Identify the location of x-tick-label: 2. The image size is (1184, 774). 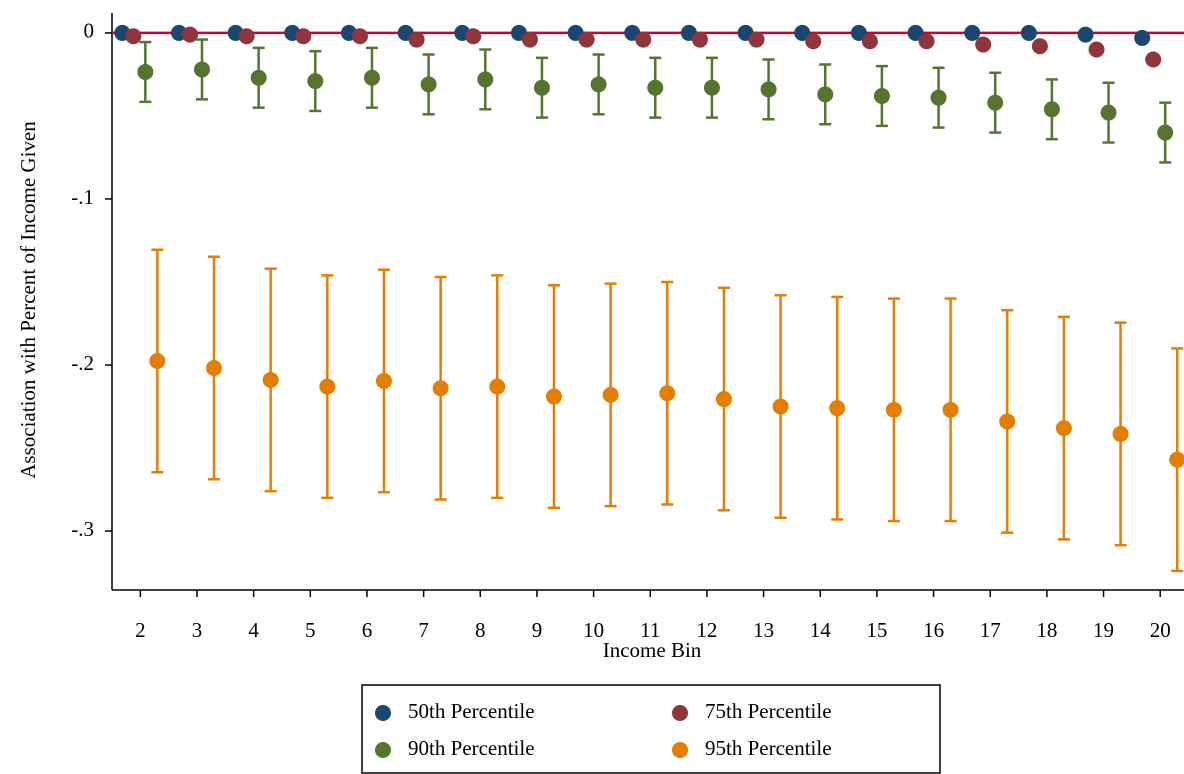
(140, 630).